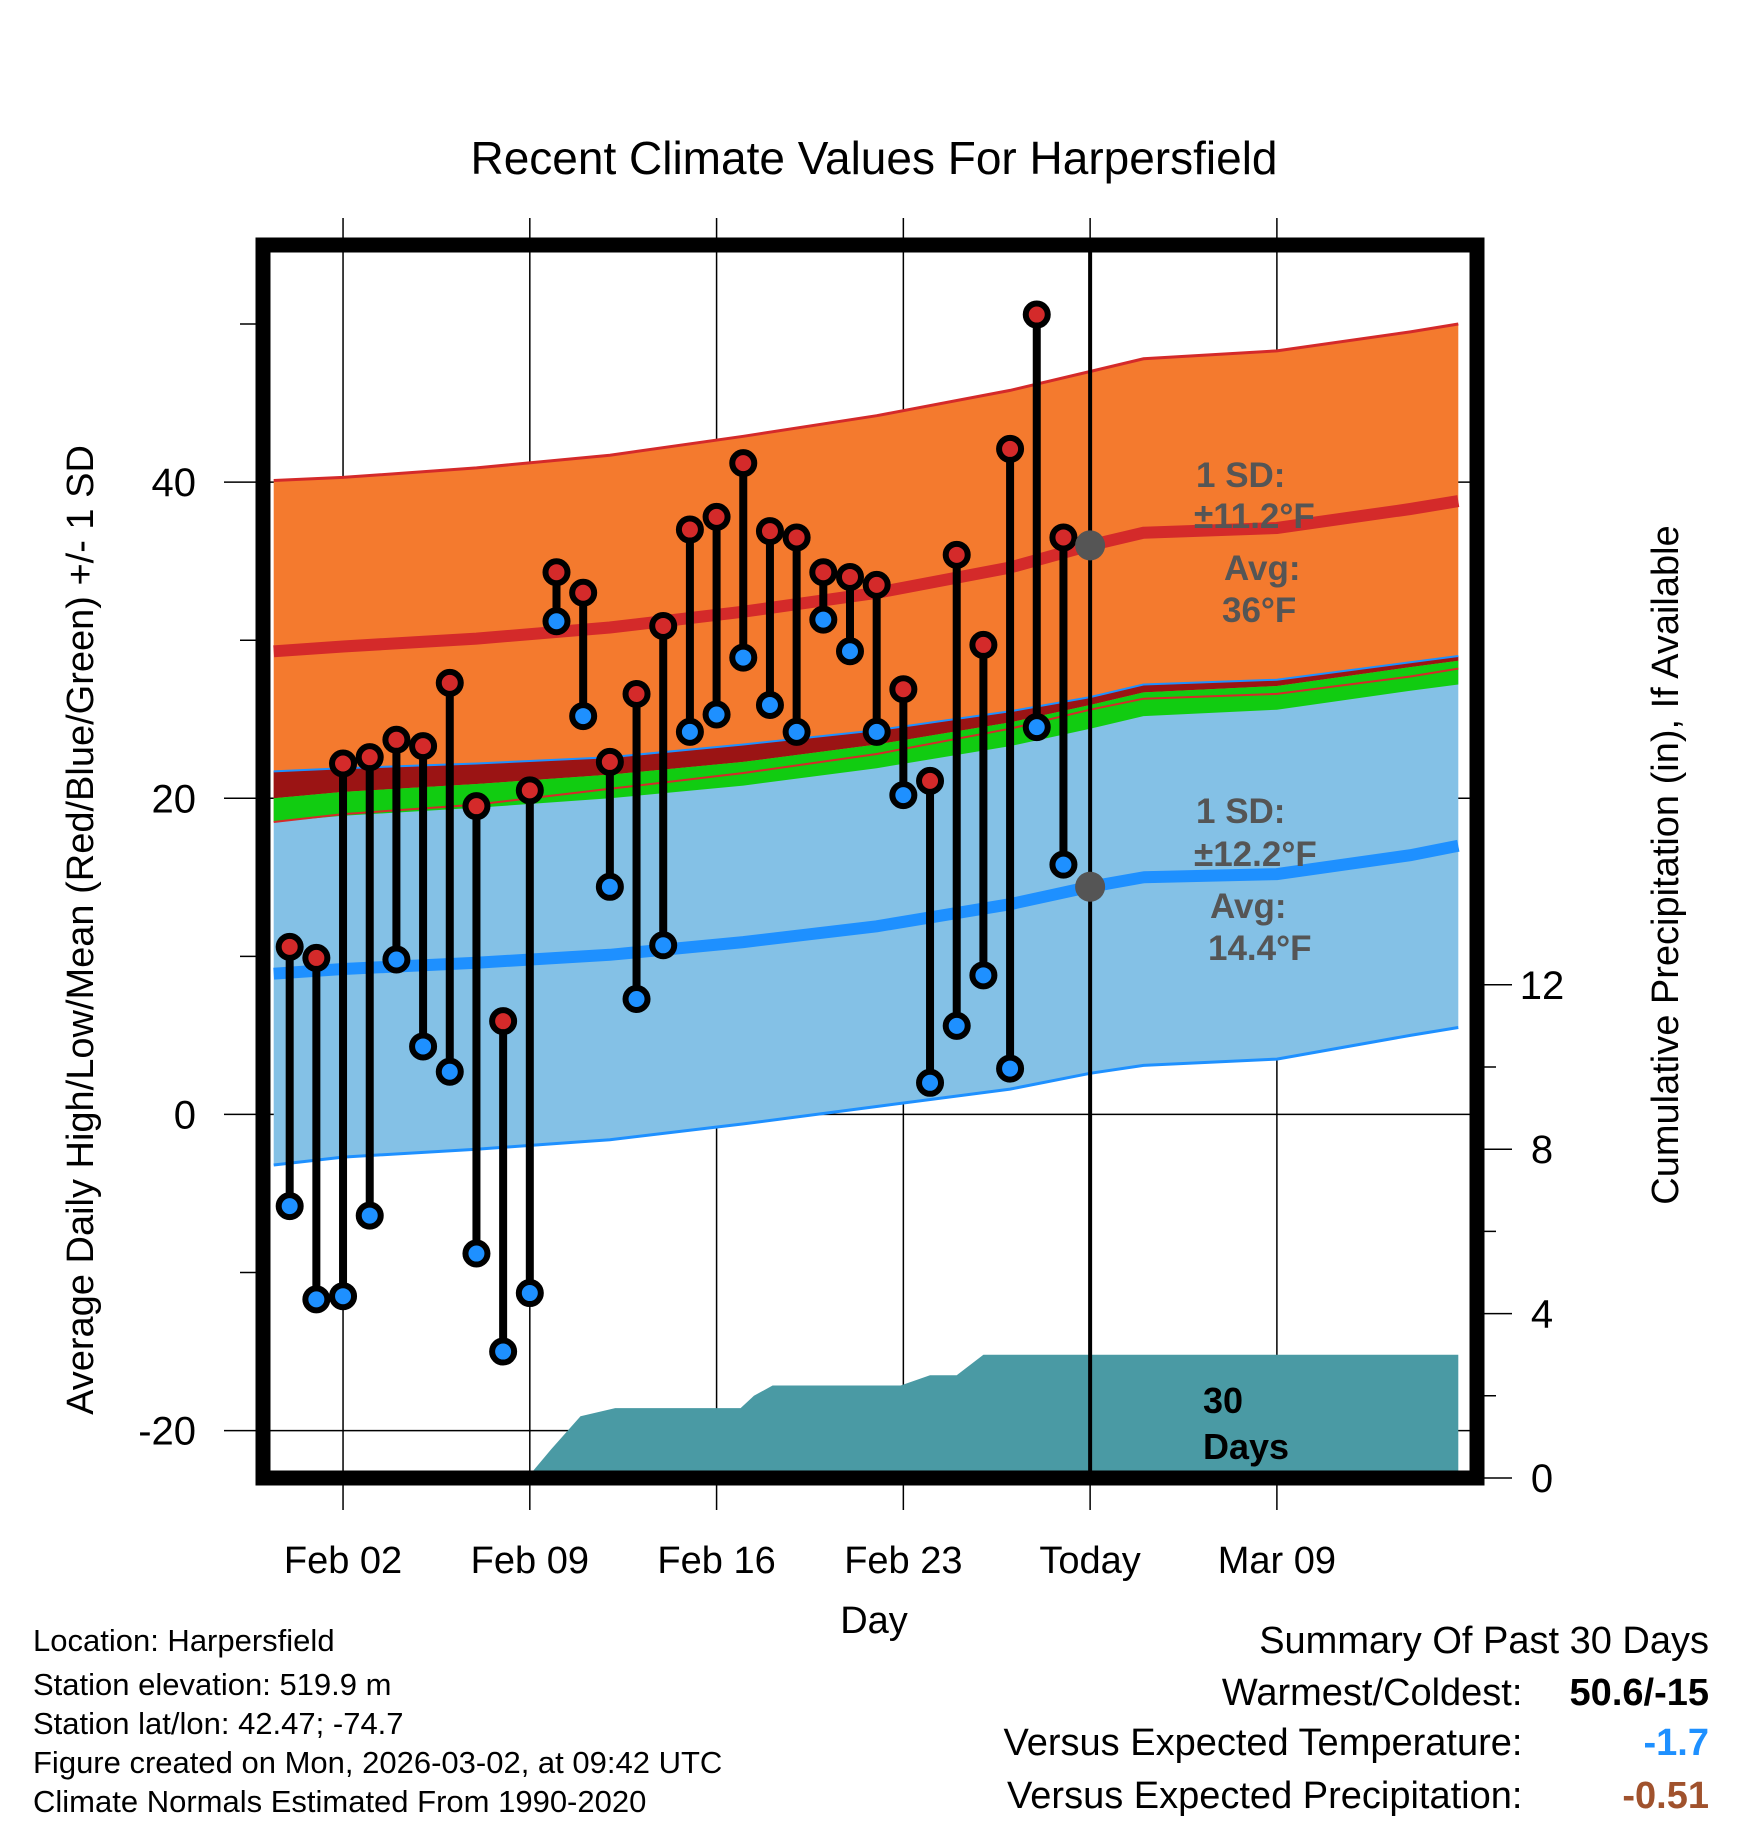 The image size is (1748, 1828). I want to click on x-tick-label: Feb 09, so click(530, 1561).